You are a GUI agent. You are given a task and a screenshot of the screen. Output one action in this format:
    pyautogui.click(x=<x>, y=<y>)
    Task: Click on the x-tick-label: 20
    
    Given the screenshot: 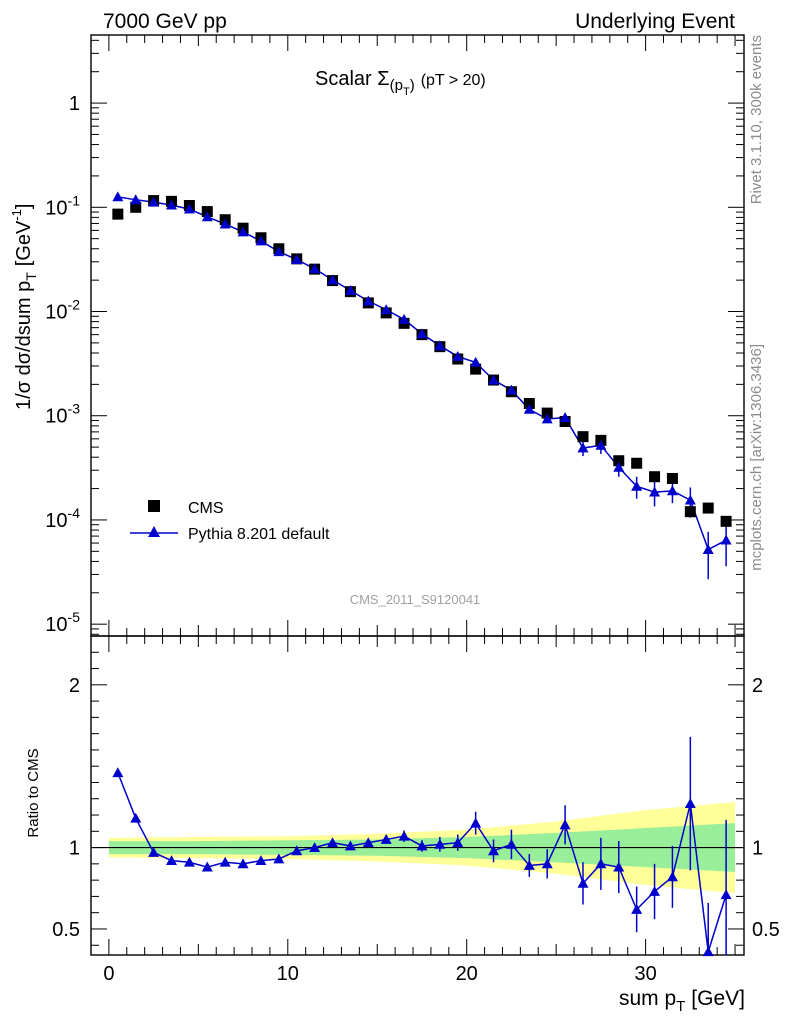 What is the action you would take?
    pyautogui.click(x=467, y=974)
    